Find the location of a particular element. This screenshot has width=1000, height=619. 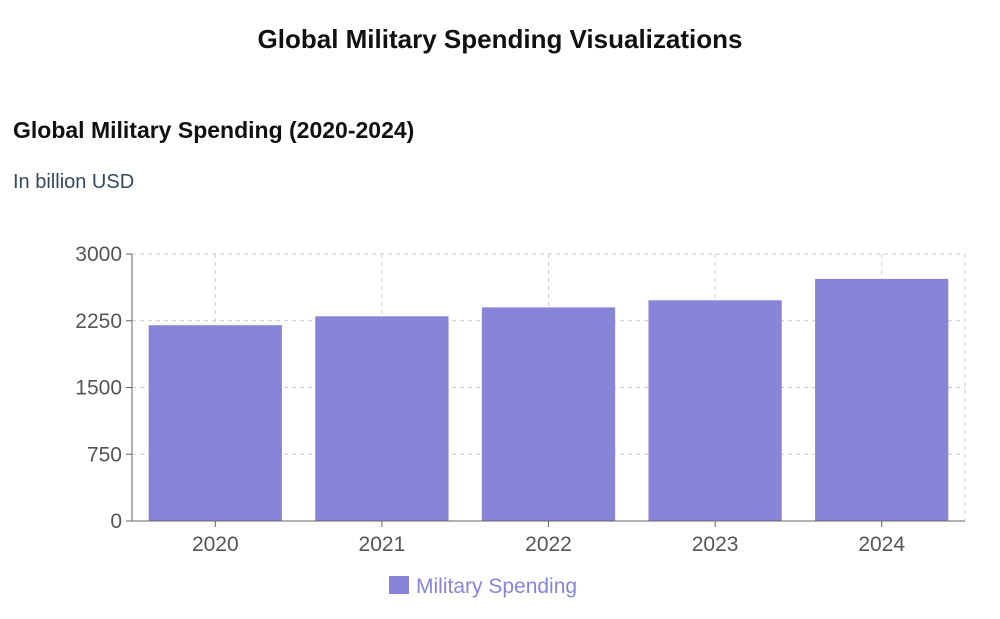

chart-subtitle: In billion USD is located at coordinates (74, 182).